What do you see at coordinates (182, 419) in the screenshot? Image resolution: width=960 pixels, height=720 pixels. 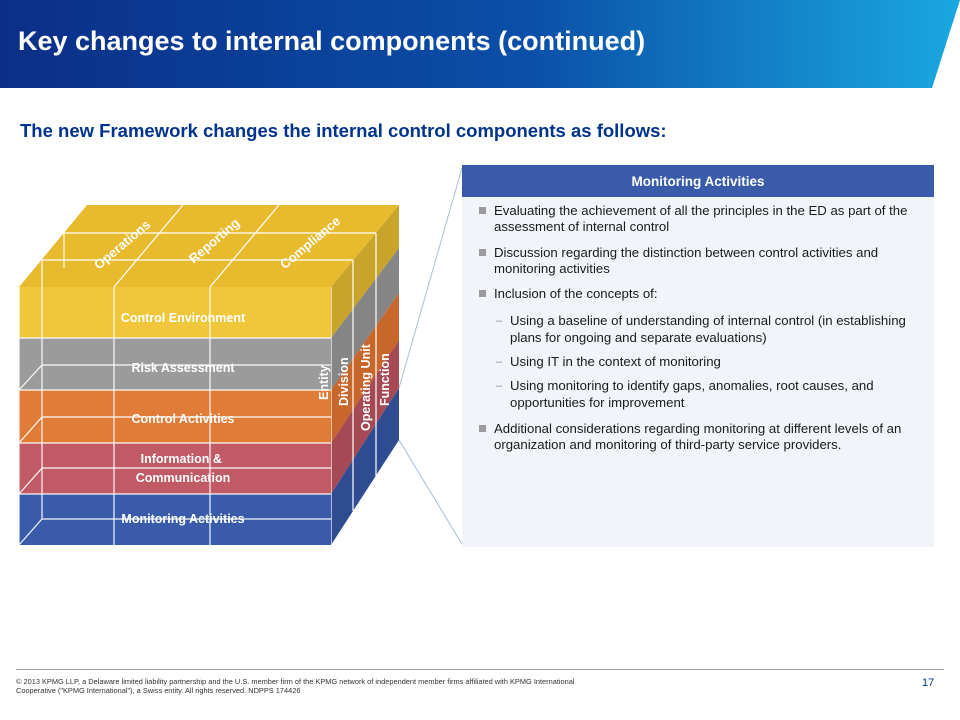 I see `cube-label-control-activities: Control Activities` at bounding box center [182, 419].